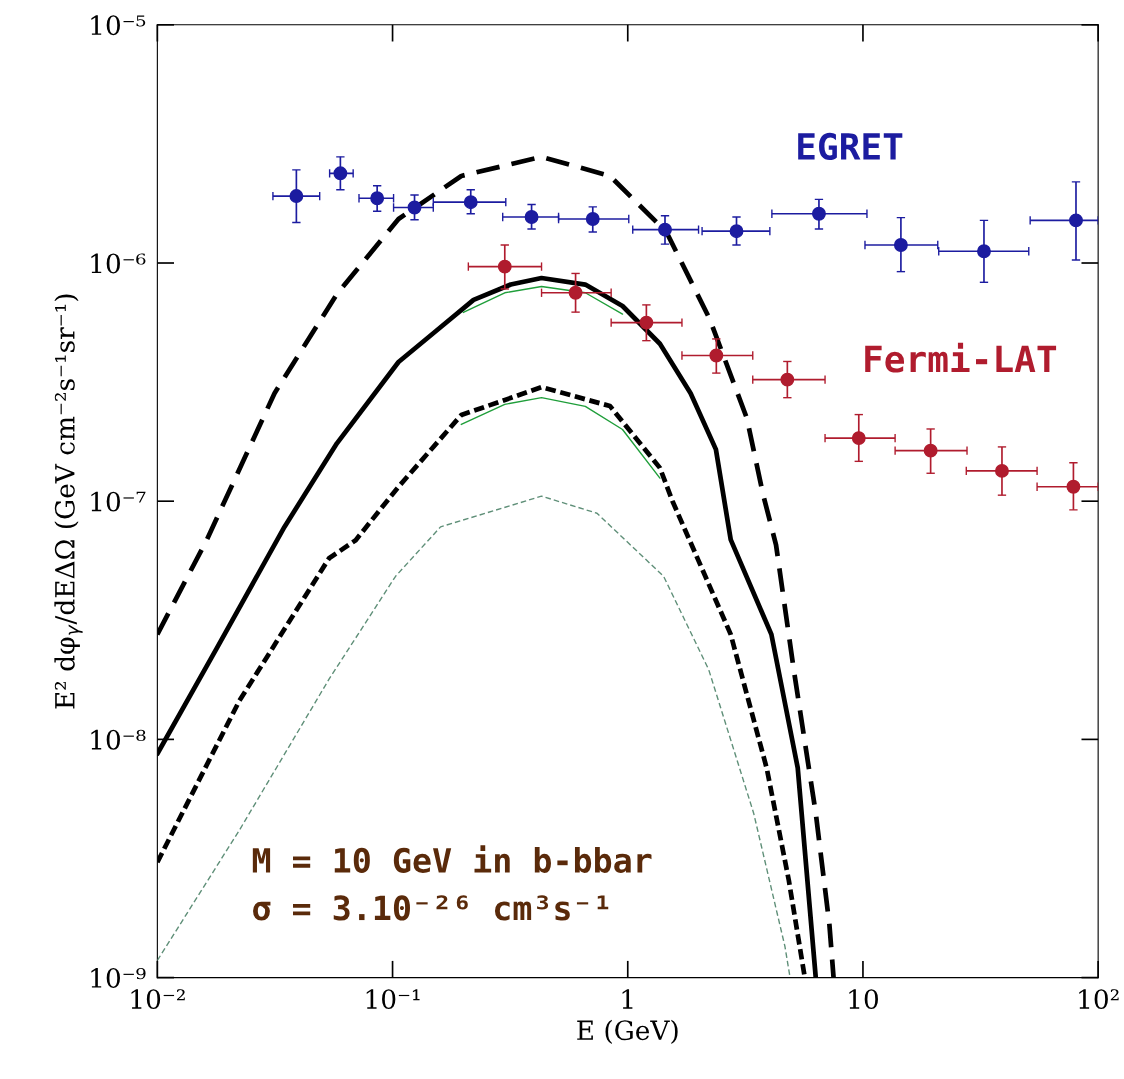 This screenshot has width=1124, height=1079. I want to click on y-tick-label: 10⁻⁵, so click(118, 25).